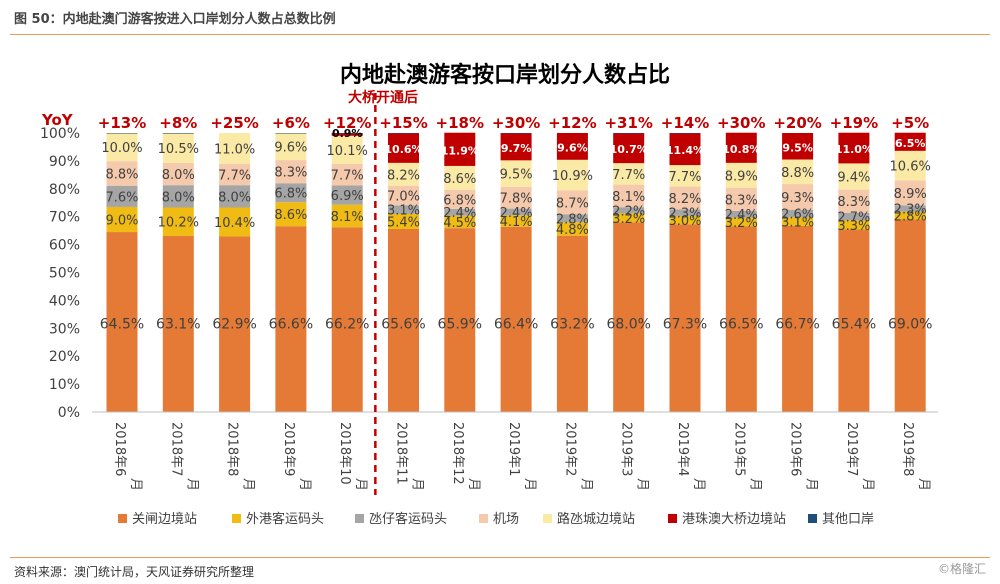  I want to click on data-label: 10.4%, so click(234, 223).